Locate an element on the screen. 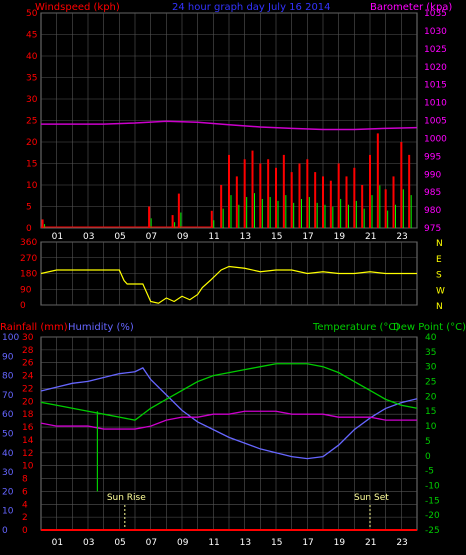 This screenshot has height=555, width=466. x-tick-label-top: 09 is located at coordinates (183, 237).